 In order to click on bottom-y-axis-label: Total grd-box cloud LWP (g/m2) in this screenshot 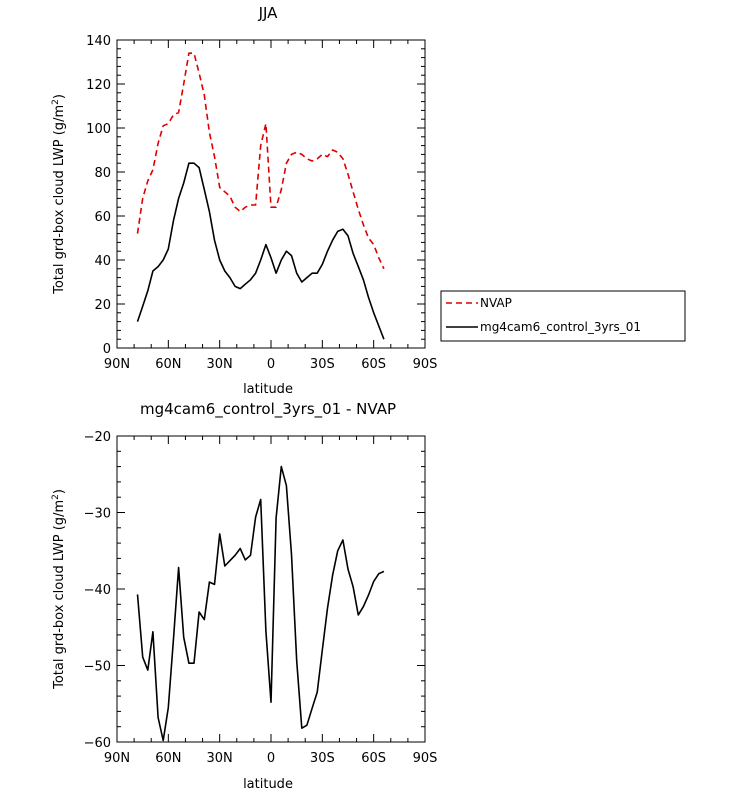, I will do `click(59, 589)`.